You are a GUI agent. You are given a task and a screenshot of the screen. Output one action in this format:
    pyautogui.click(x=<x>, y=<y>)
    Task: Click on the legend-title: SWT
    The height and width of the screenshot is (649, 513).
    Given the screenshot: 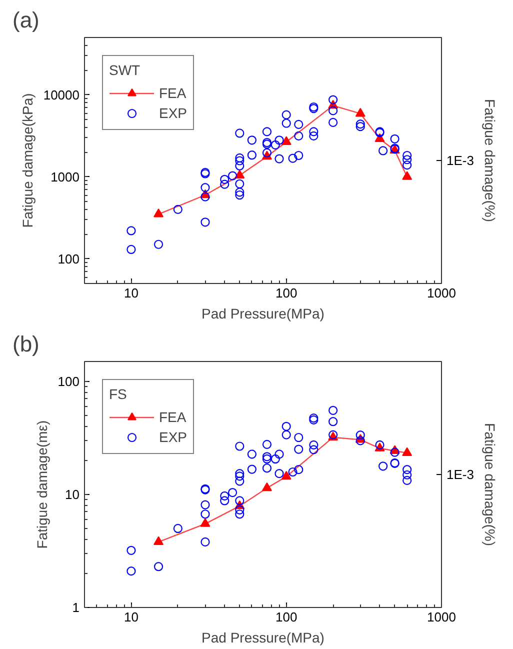 What is the action you would take?
    pyautogui.click(x=125, y=70)
    